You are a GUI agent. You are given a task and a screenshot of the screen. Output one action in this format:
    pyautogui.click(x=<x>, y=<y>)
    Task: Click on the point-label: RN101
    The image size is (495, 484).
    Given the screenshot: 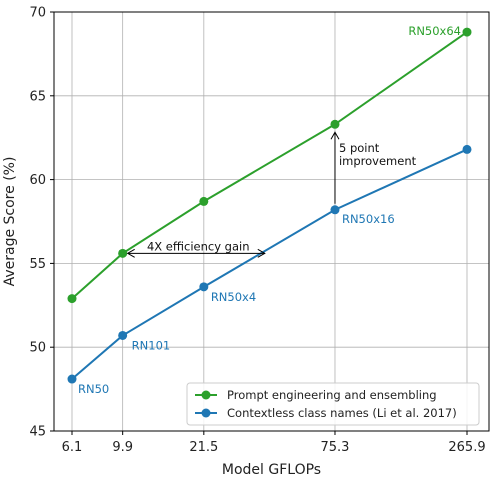 What is the action you would take?
    pyautogui.click(x=151, y=345)
    